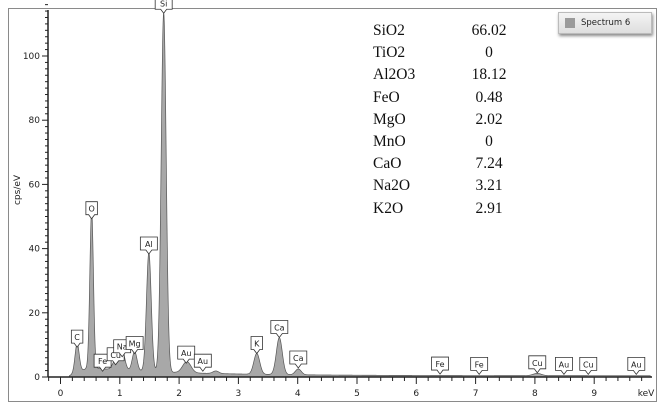 This screenshot has width=658, height=416. Describe the element at coordinates (389, 53) in the screenshot. I see `oxide-name: TiO2` at that location.